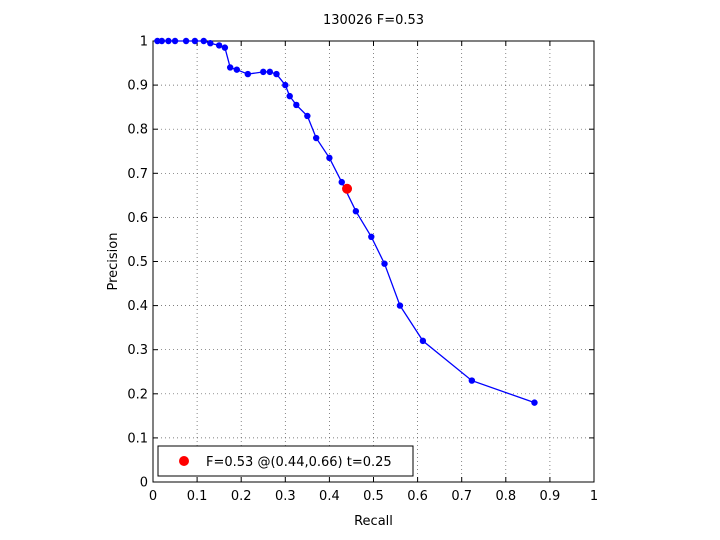 The height and width of the screenshot is (540, 720). Describe the element at coordinates (144, 483) in the screenshot. I see `y-tick-label: 0` at that location.